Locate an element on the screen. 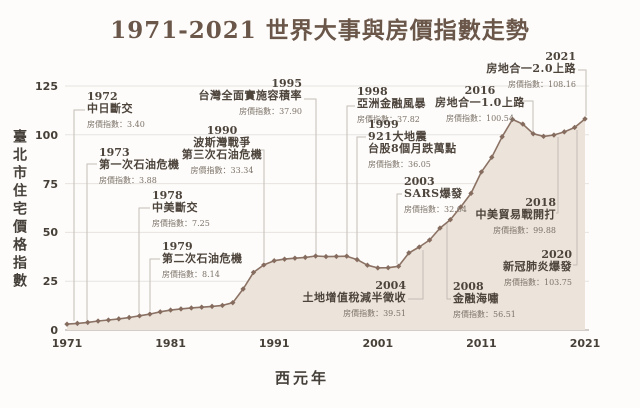 The height and width of the screenshot is (408, 640). annotation-event: 房地合一2.0上路 is located at coordinates (531, 68).